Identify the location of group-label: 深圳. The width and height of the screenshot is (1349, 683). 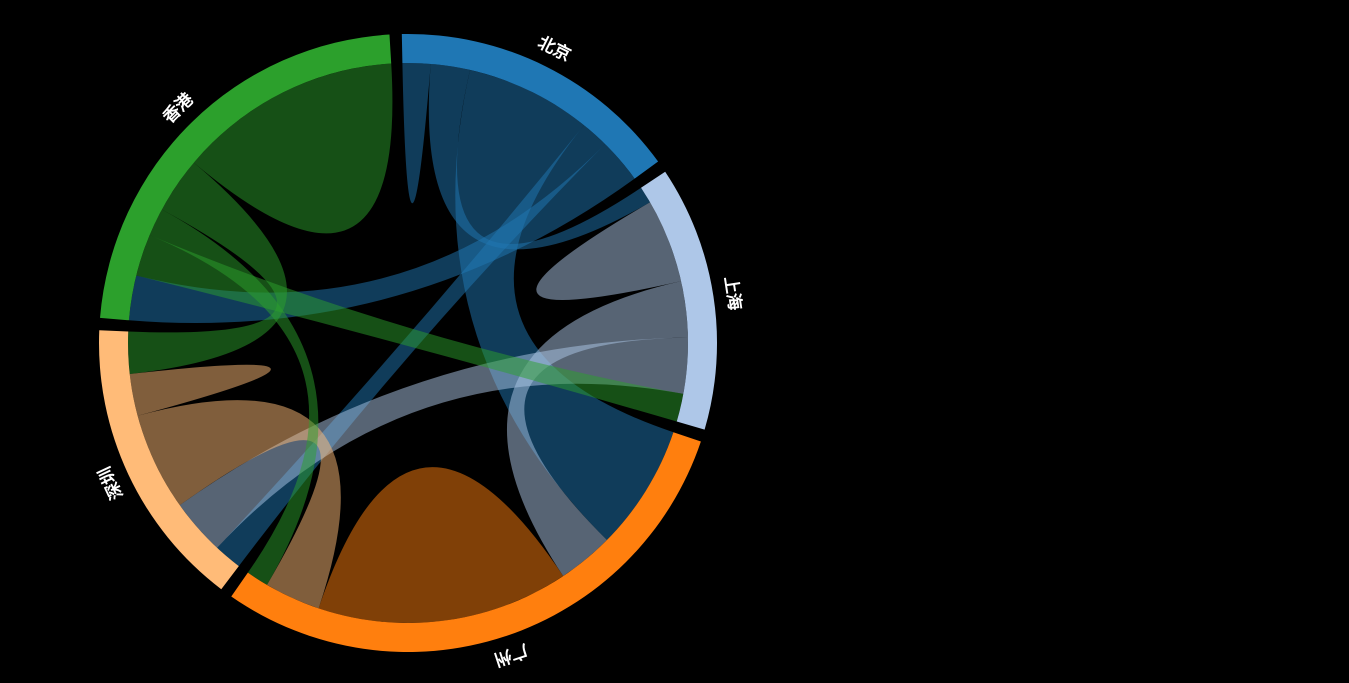
(110, 483).